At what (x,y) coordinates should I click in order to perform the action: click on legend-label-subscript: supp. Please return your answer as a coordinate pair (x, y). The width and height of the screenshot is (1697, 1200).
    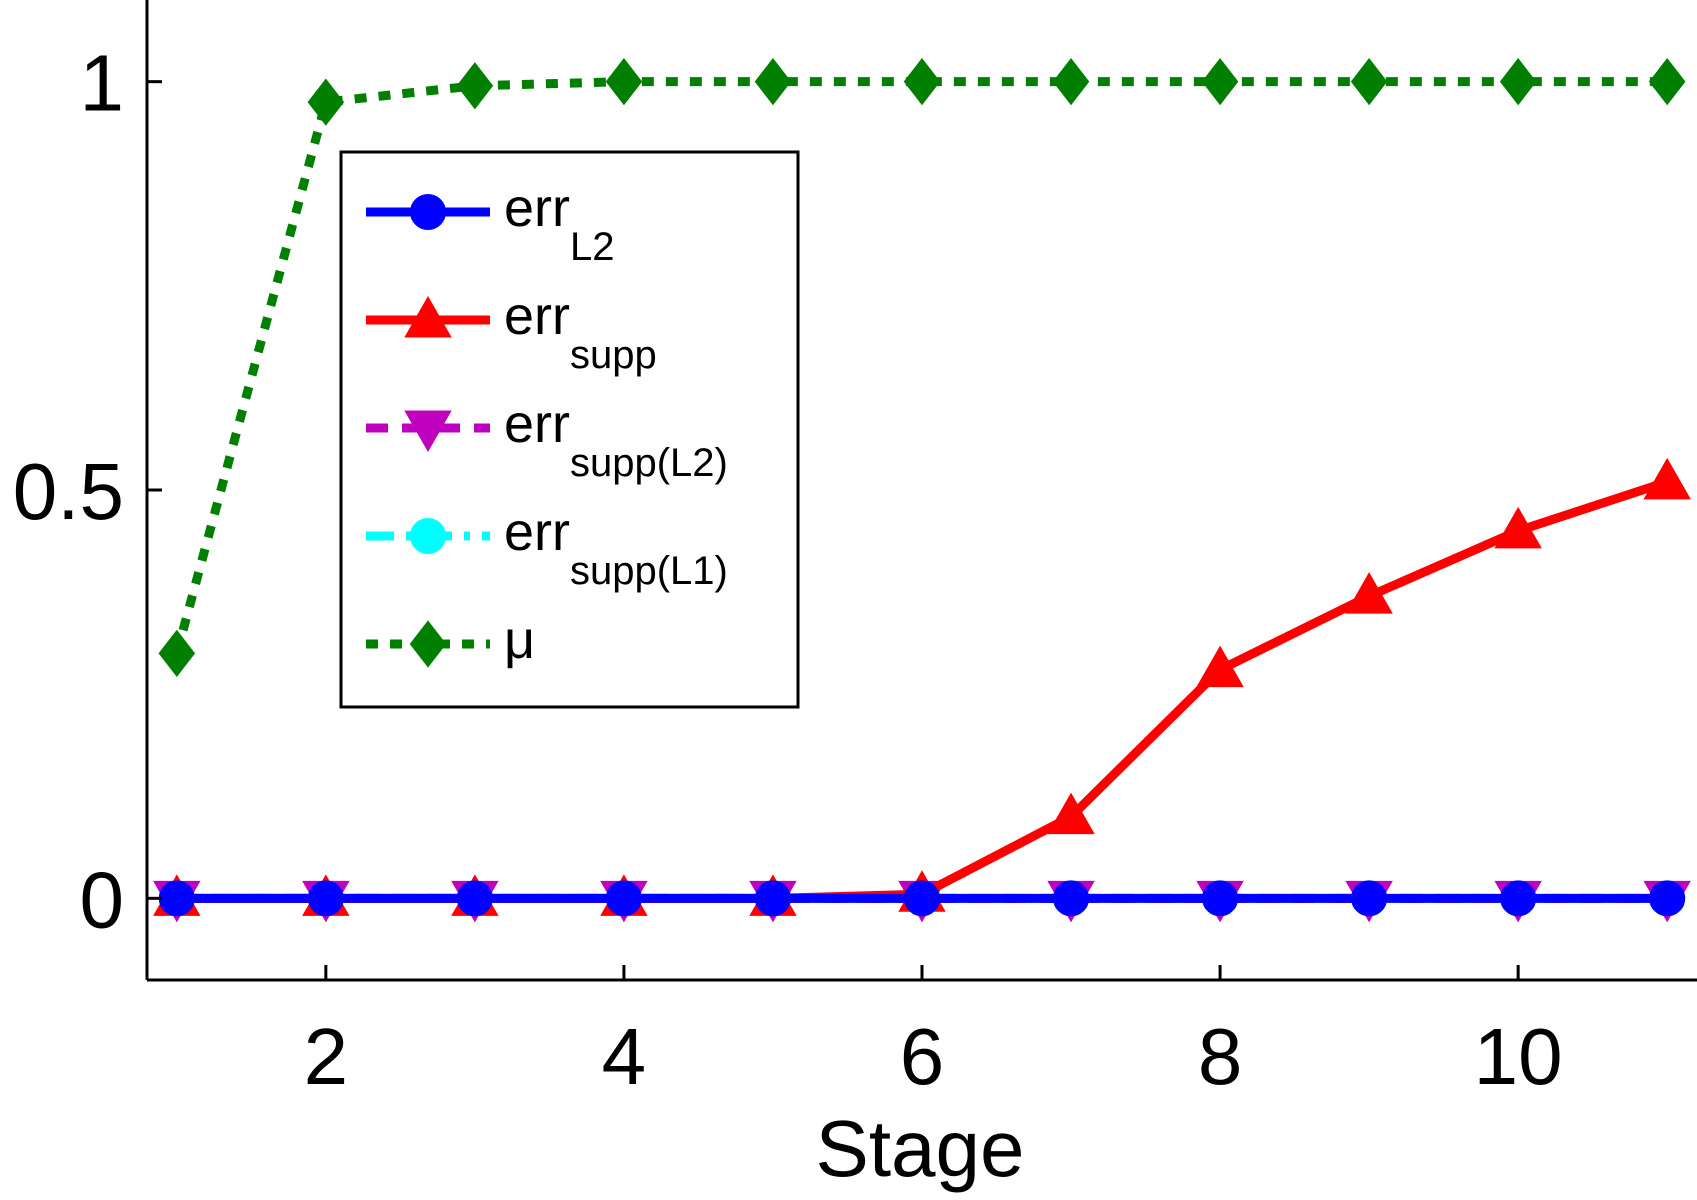
    Looking at the image, I should click on (613, 355).